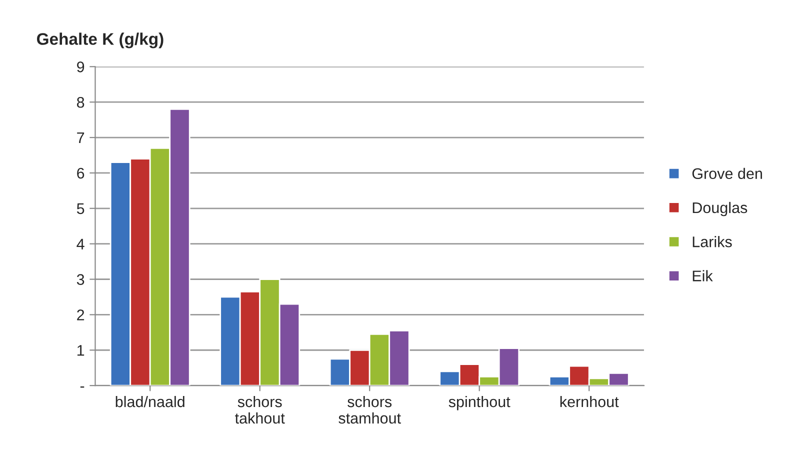  What do you see at coordinates (369, 410) in the screenshot?
I see `x-tick-label: schors stamhout` at bounding box center [369, 410].